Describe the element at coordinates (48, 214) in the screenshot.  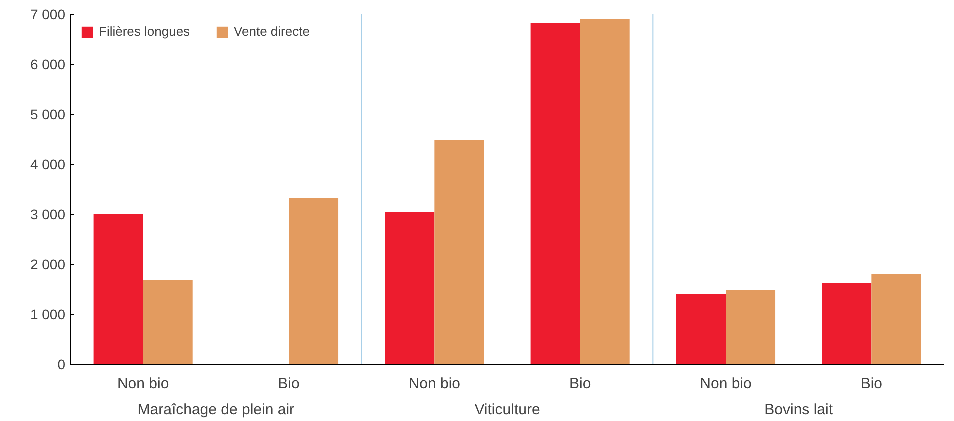
I see `y-tick-label: 3 000` at that location.